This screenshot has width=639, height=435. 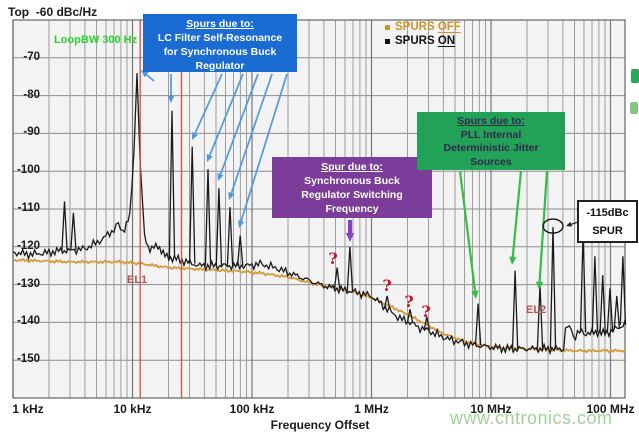 What do you see at coordinates (220, 38) in the screenshot?
I see `callout-lc-filter-line1: LC Filter Self-Resonance` at bounding box center [220, 38].